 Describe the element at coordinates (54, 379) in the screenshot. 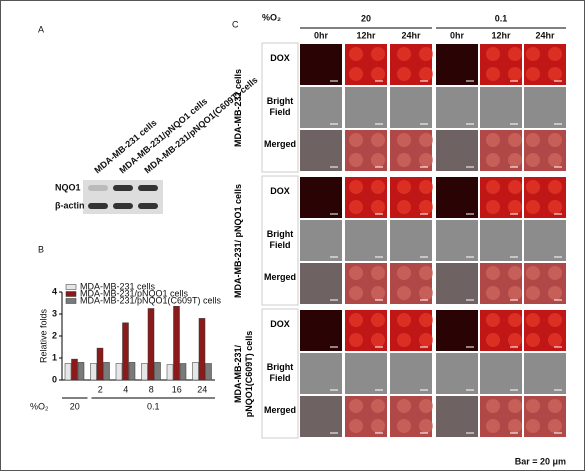

I see `y-tick-label: 0` at that location.